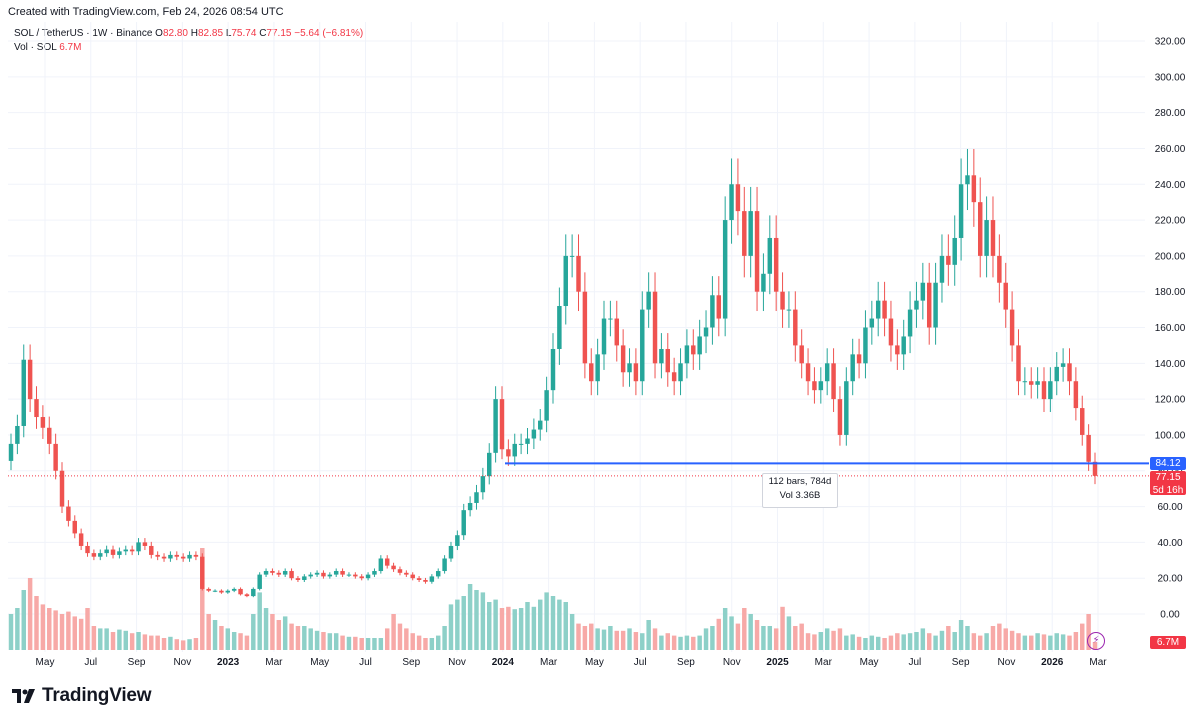 The image size is (1200, 720). What do you see at coordinates (1170, 42) in the screenshot?
I see `y-tick-label: 320.00` at bounding box center [1170, 42].